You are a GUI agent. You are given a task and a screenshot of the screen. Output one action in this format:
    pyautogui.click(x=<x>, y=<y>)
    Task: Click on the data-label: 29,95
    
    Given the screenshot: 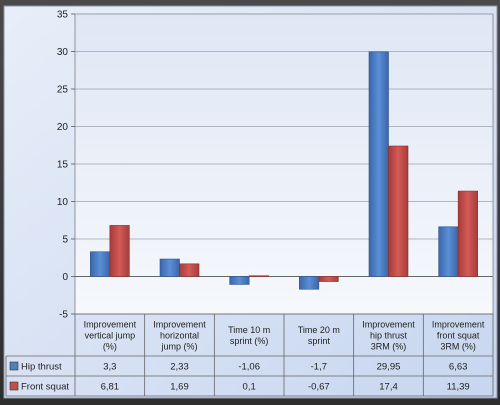 What is the action you would take?
    pyautogui.click(x=389, y=367)
    